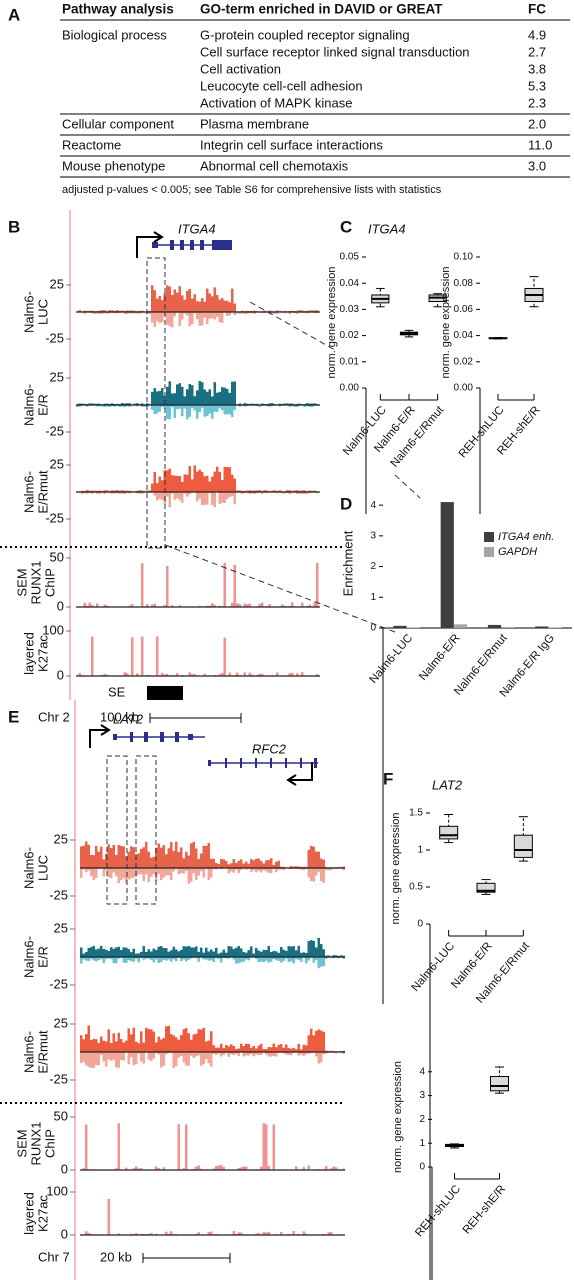  I want to click on gene-label: LAT2, so click(128, 718).